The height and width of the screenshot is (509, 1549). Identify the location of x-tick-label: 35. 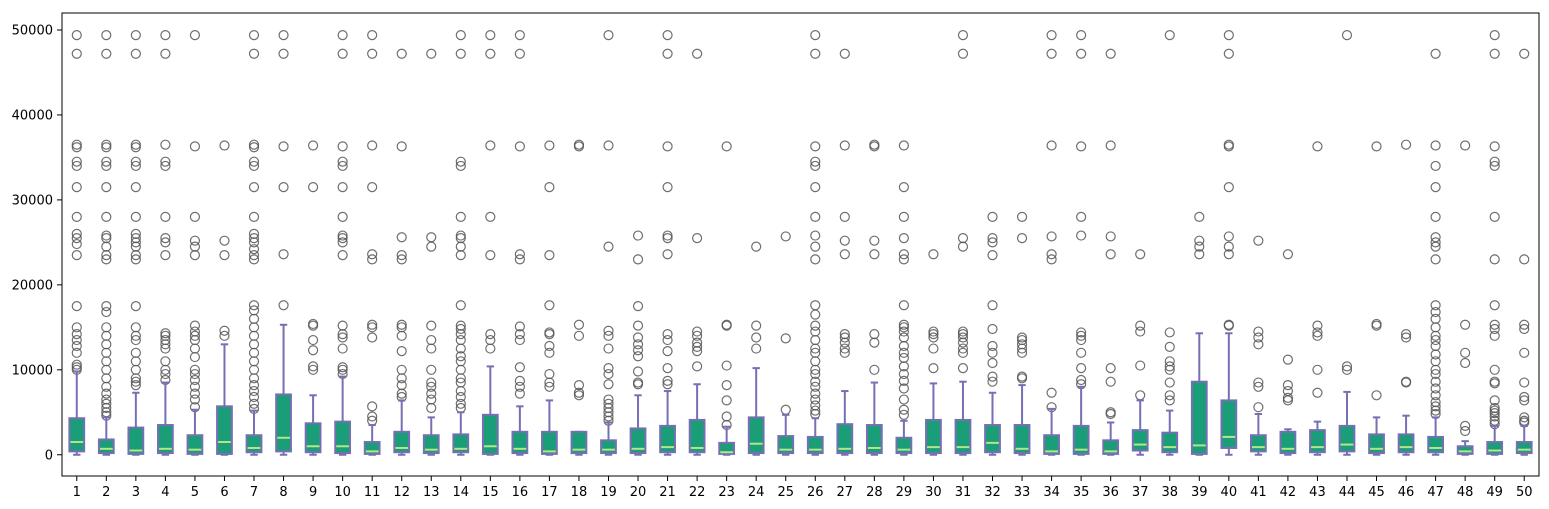
(1081, 492).